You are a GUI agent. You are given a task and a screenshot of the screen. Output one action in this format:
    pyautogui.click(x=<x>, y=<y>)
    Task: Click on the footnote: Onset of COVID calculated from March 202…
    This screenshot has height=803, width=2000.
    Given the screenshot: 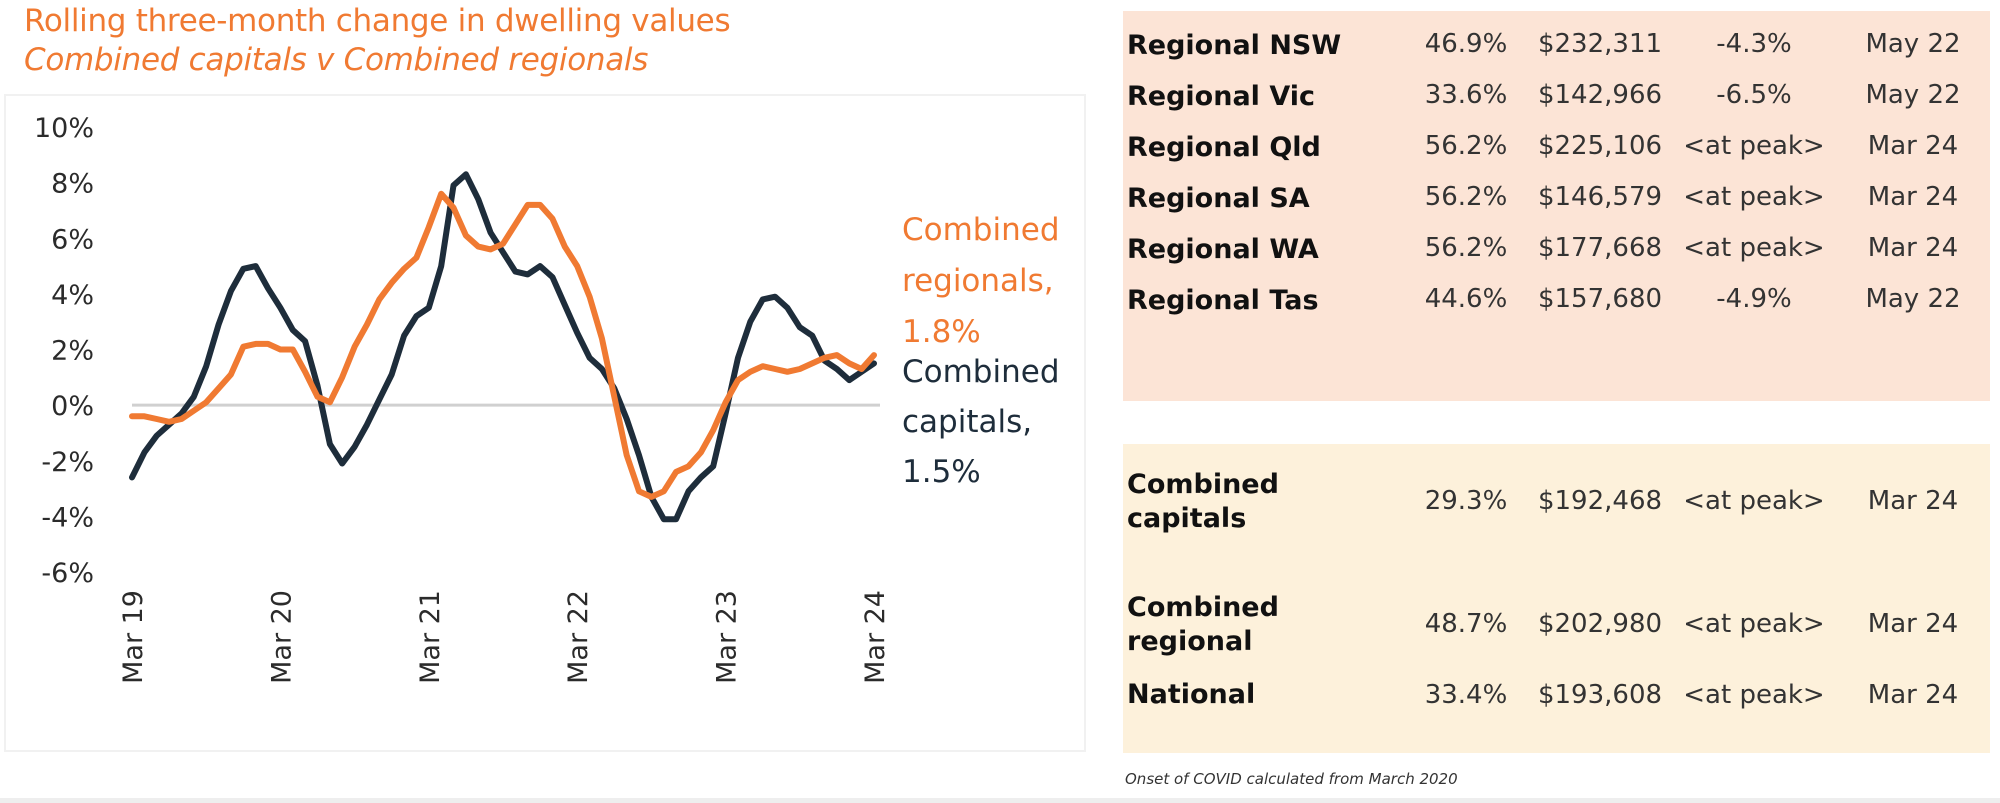 What is the action you would take?
    pyautogui.click(x=1291, y=779)
    